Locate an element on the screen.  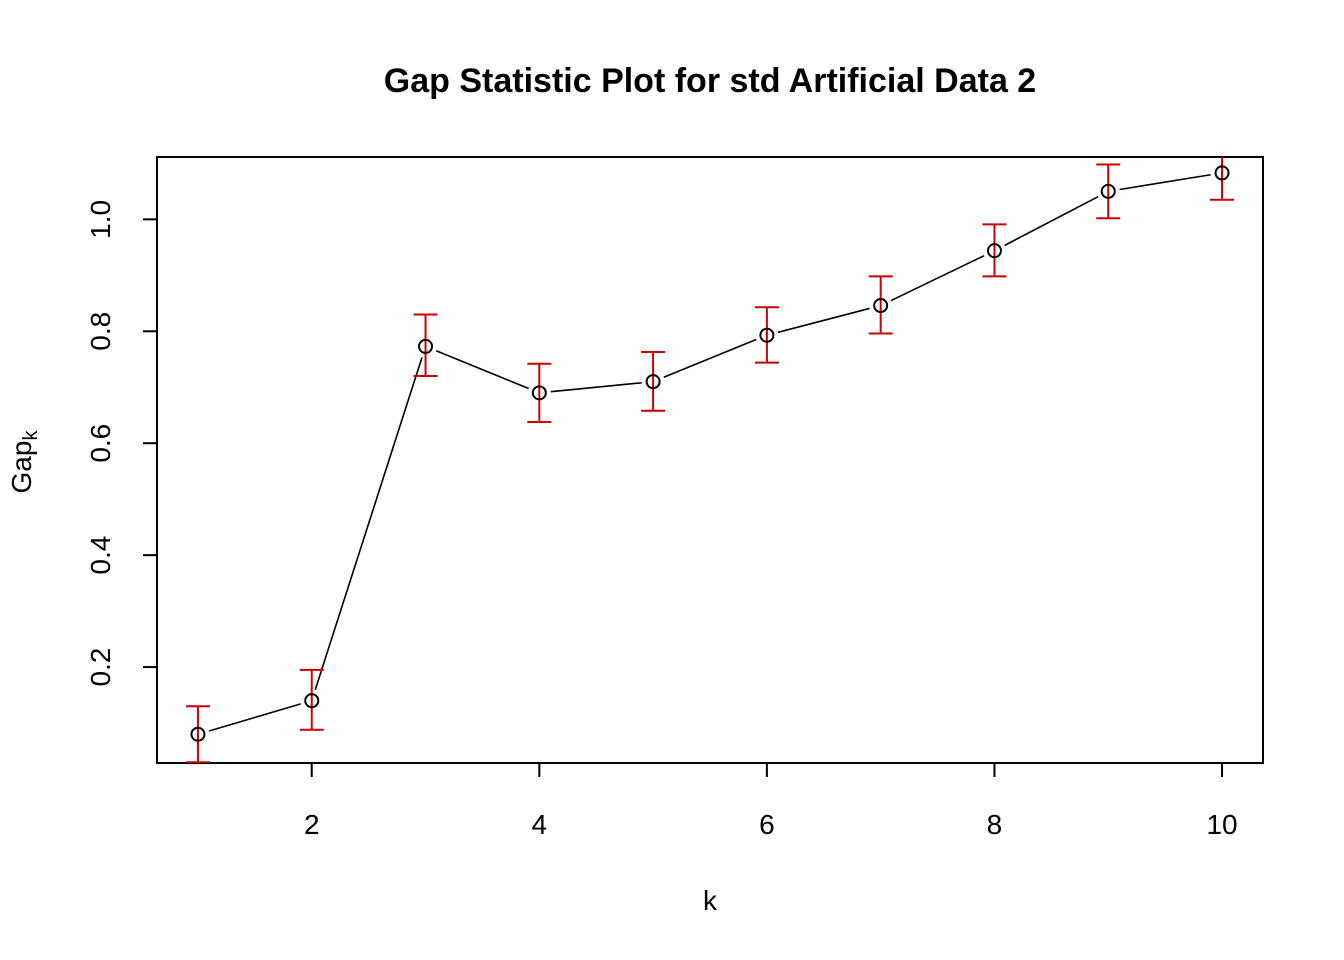
y-tick-label: 1.0 is located at coordinates (100, 219).